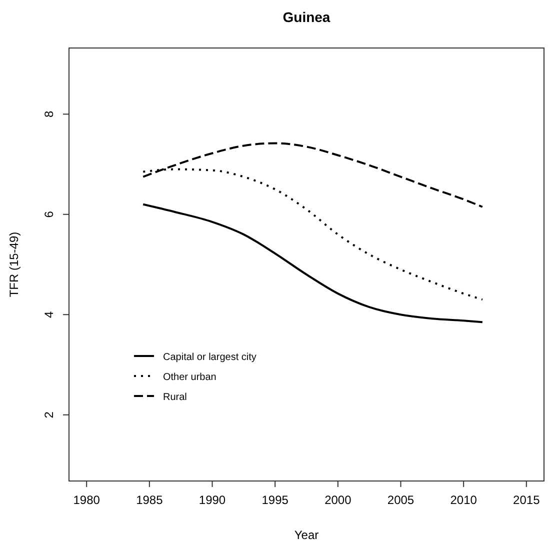  What do you see at coordinates (212, 500) in the screenshot?
I see `x-tick-label: 1990` at bounding box center [212, 500].